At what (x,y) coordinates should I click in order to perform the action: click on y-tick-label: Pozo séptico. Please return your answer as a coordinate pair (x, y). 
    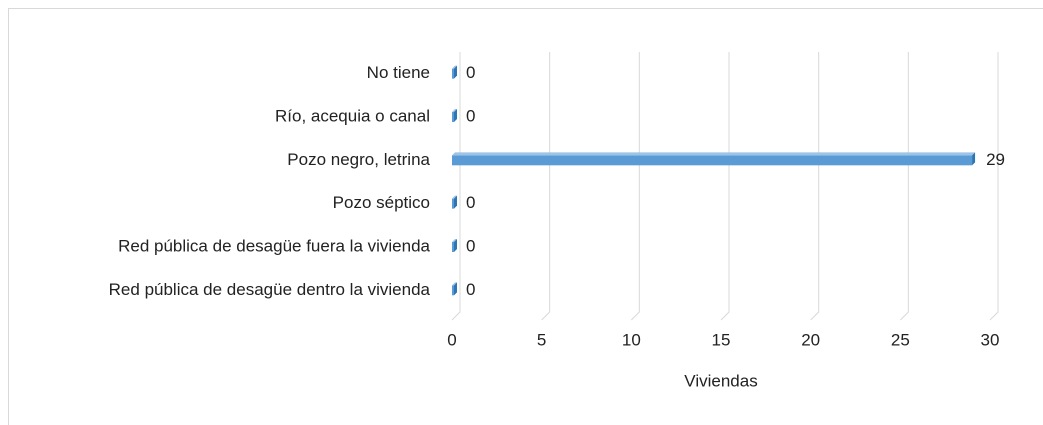
    Looking at the image, I should click on (381, 202).